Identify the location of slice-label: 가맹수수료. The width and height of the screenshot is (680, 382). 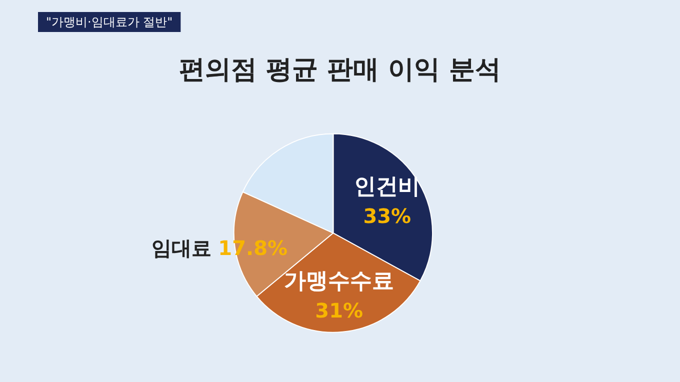
(339, 281).